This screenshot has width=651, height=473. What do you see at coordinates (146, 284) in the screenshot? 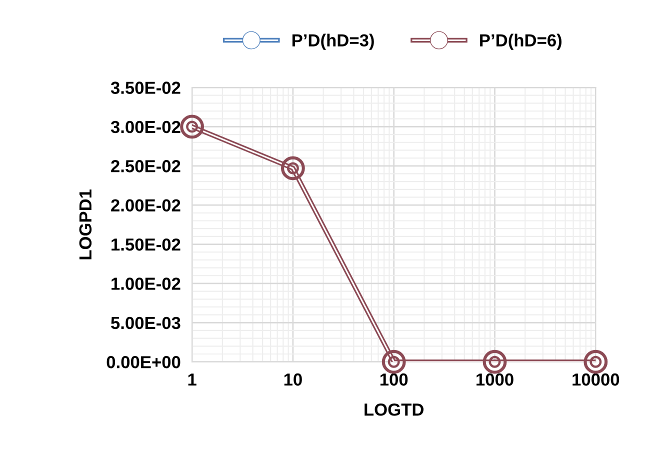
I see `y-tick-label: 1.00E-02` at bounding box center [146, 284].